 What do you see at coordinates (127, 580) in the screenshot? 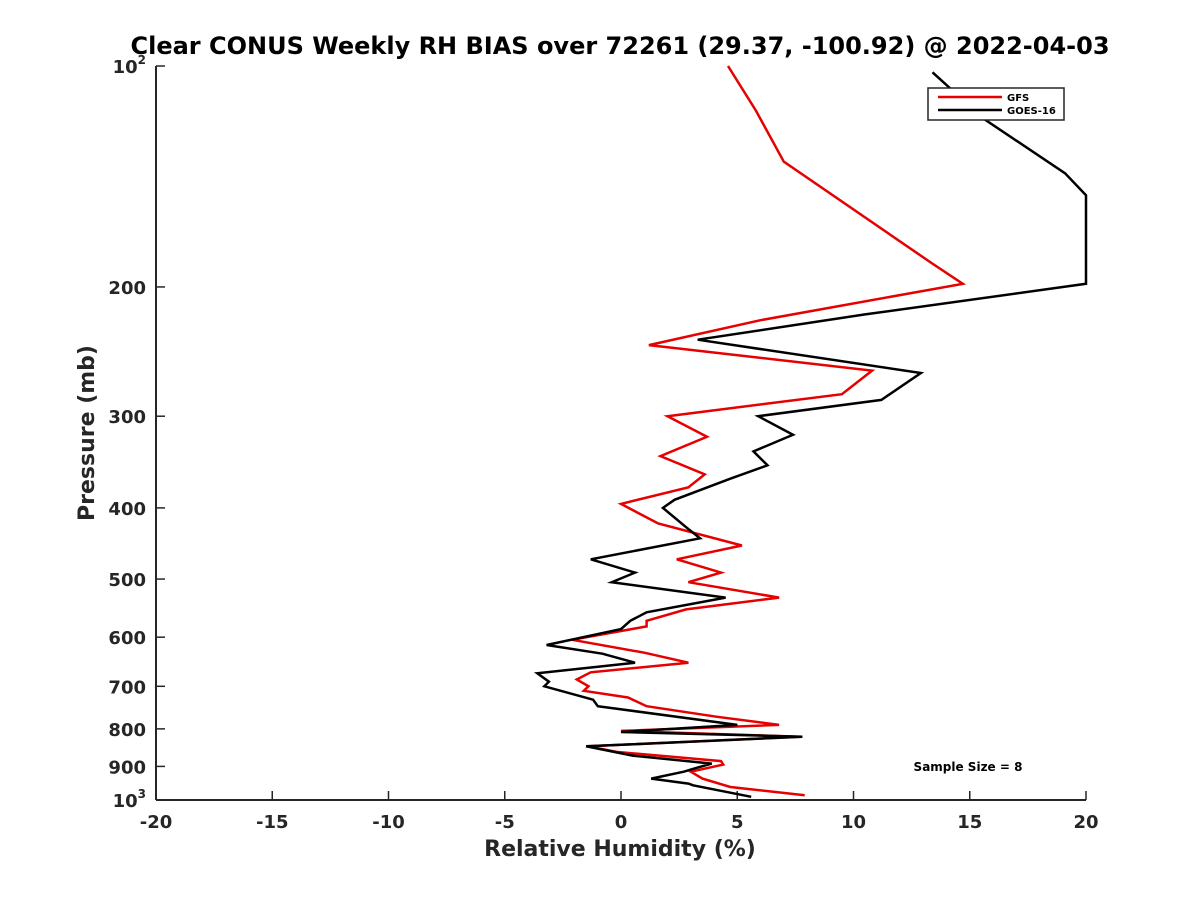
I see `y-tick-label: 500` at bounding box center [127, 580].